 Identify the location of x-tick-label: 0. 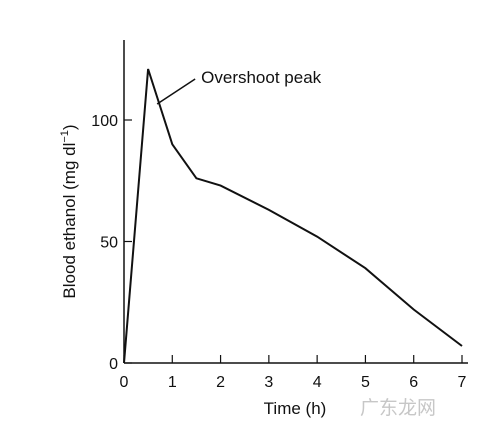
(124, 382).